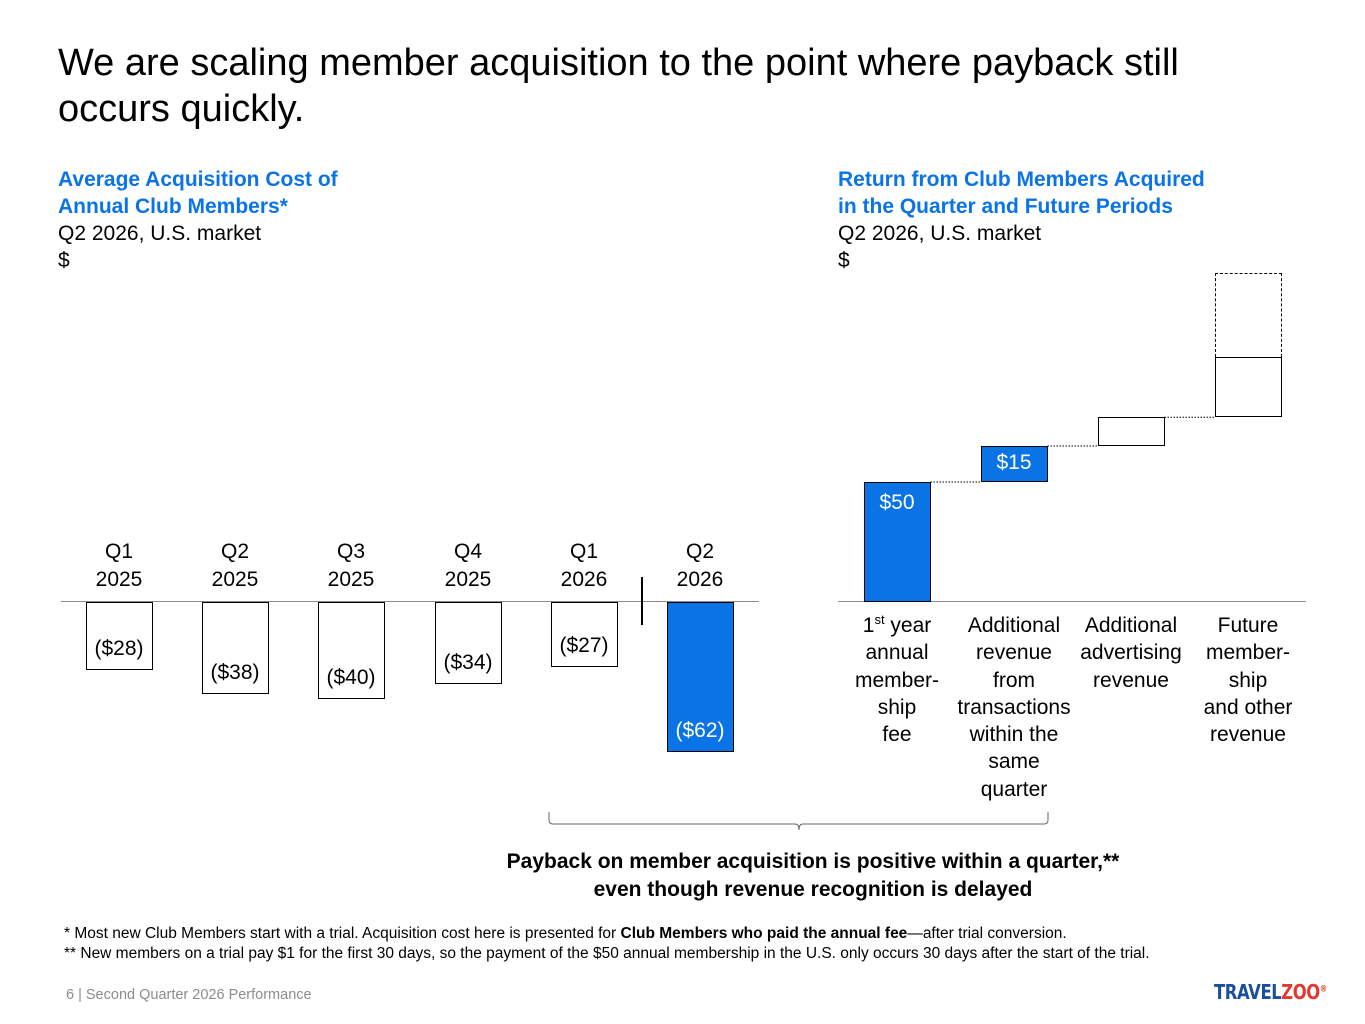  What do you see at coordinates (764, 933) in the screenshot?
I see `footnote-1-bold: Club Members who paid the annual fee` at bounding box center [764, 933].